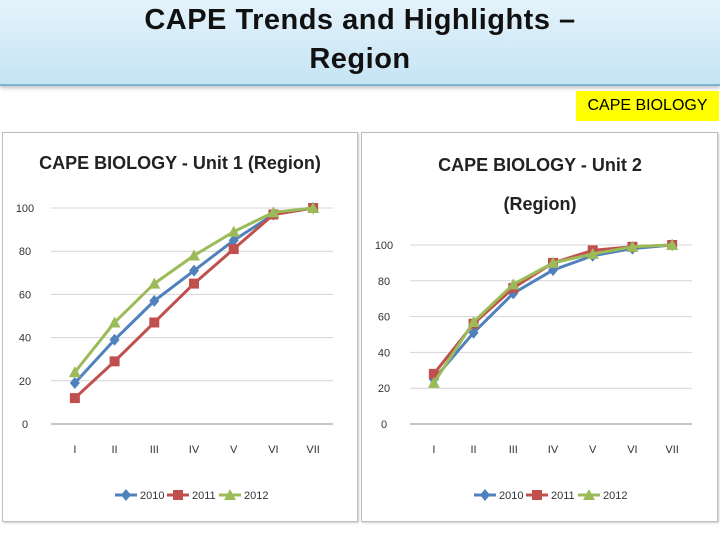 The width and height of the screenshot is (720, 540). Describe the element at coordinates (360, 59) in the screenshot. I see `page-title-line-2: Region` at that location.